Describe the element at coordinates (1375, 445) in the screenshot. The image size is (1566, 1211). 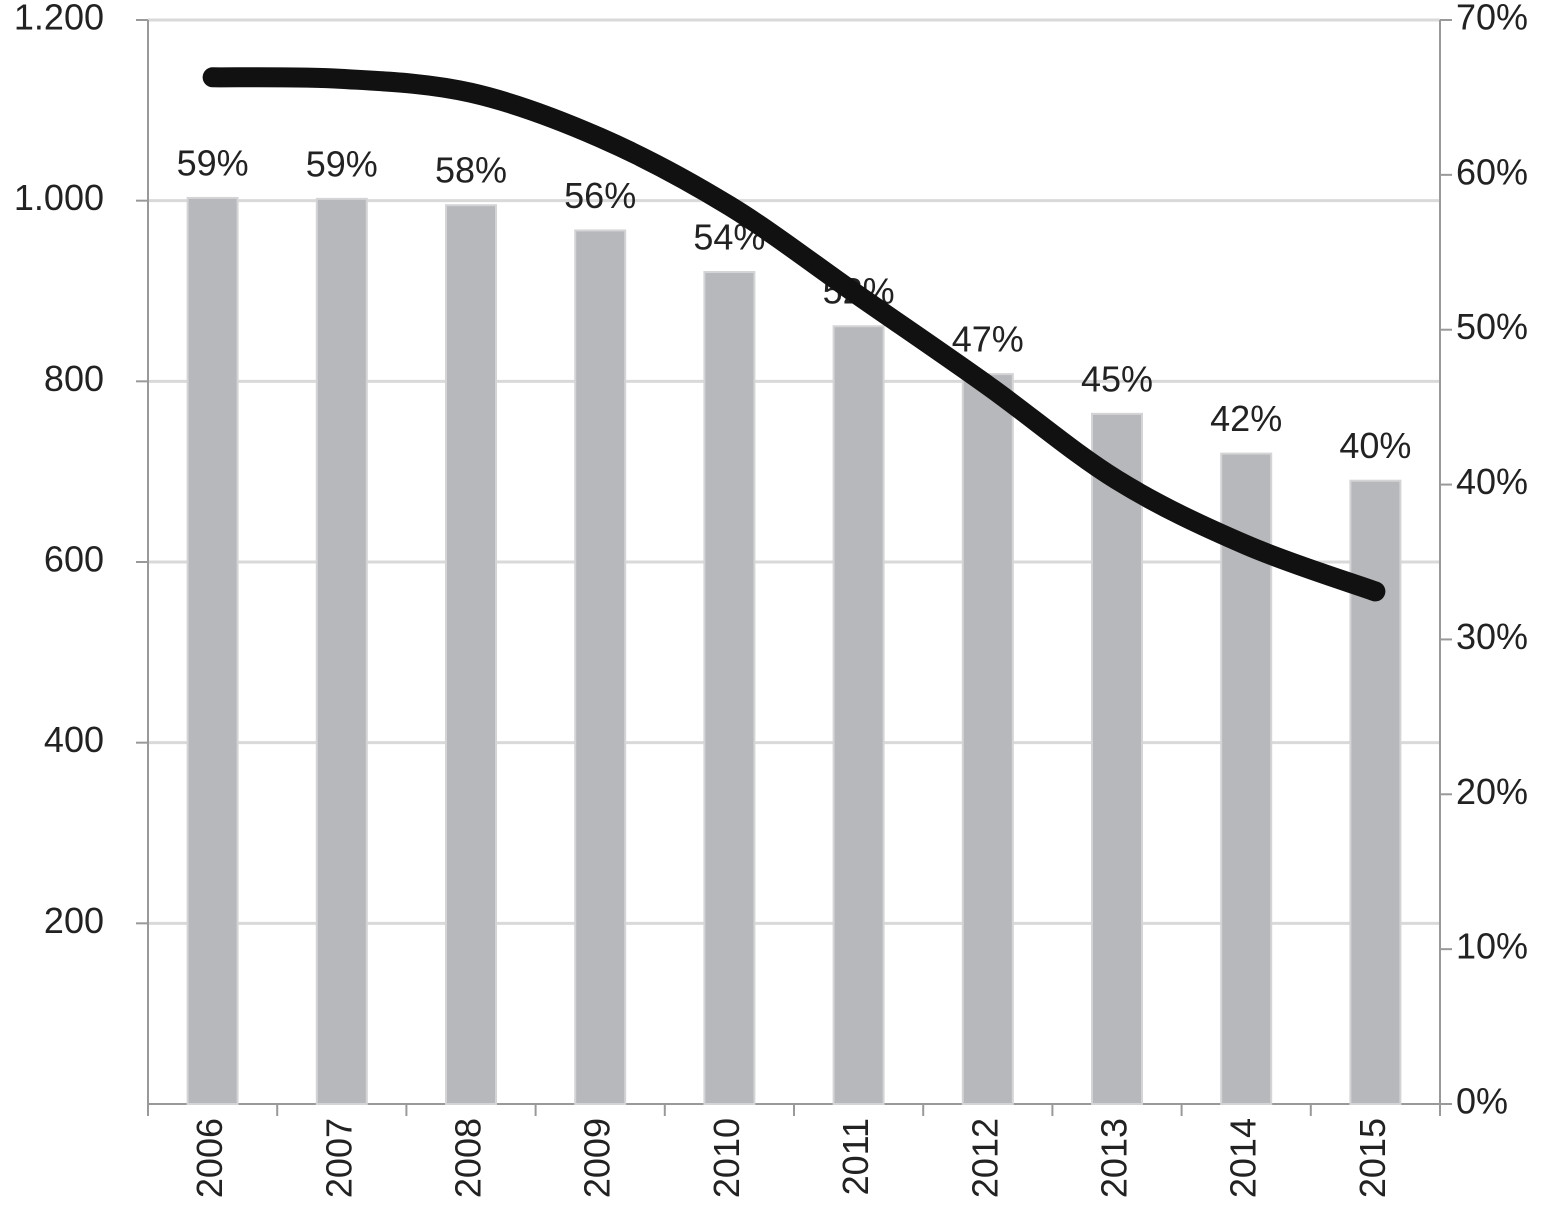
I see `data-label: 40%` at that location.